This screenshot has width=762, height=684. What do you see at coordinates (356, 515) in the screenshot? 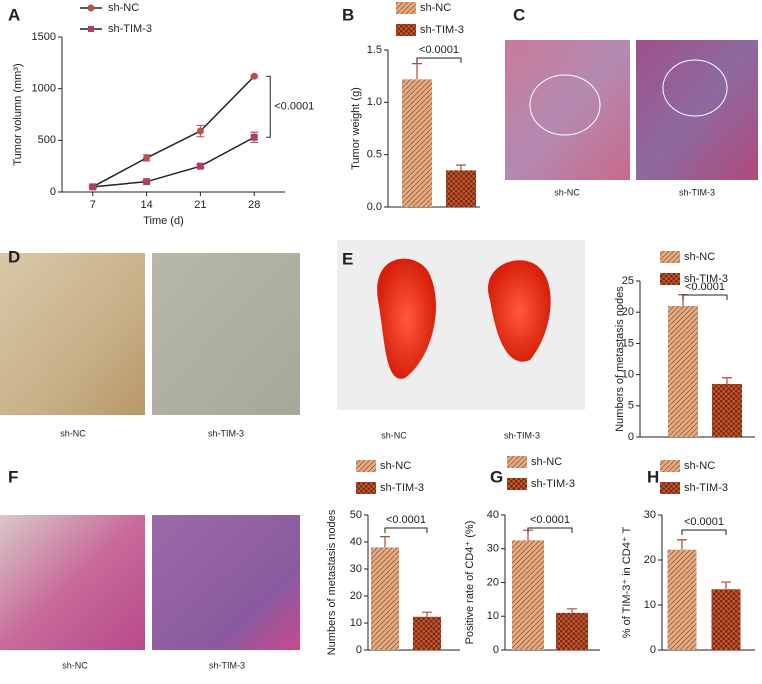
I see `y-tick-label: 50` at bounding box center [356, 515].